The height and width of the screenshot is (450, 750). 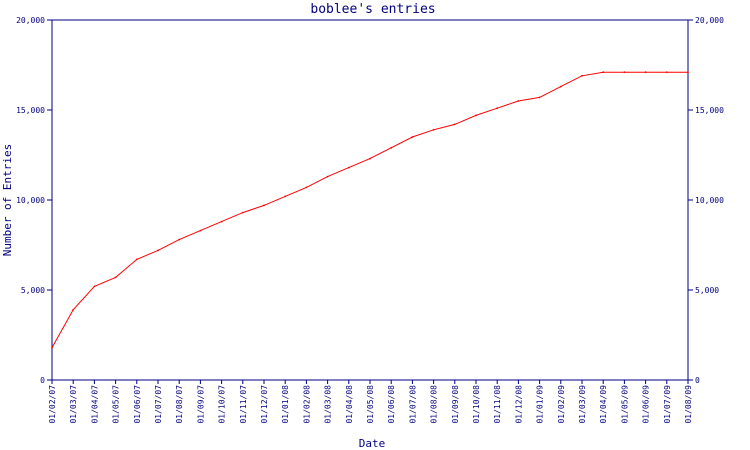 What do you see at coordinates (243, 404) in the screenshot?
I see `x-tick-label: 01/11/07` at bounding box center [243, 404].